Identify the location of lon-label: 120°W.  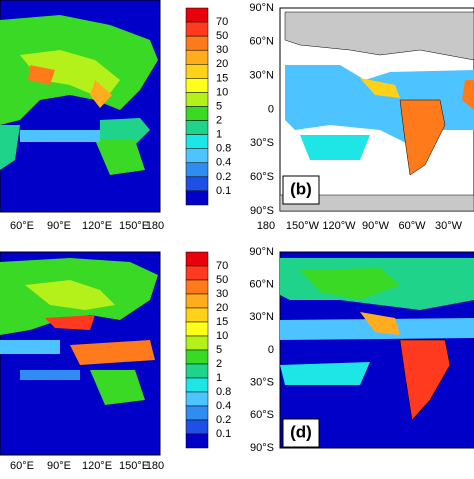
(339, 226).